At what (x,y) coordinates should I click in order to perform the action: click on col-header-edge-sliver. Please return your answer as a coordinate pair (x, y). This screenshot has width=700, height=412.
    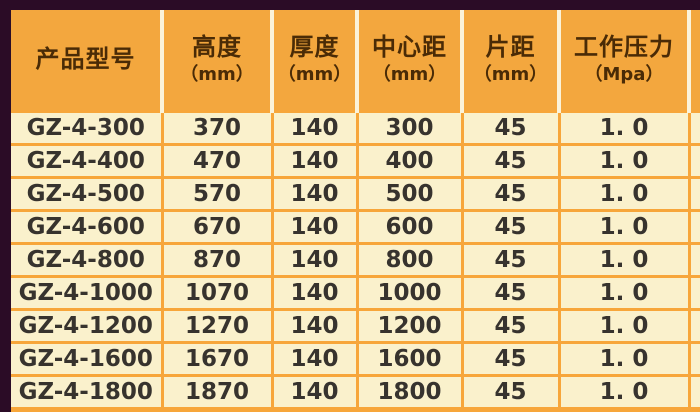
    Looking at the image, I should click on (693, 61).